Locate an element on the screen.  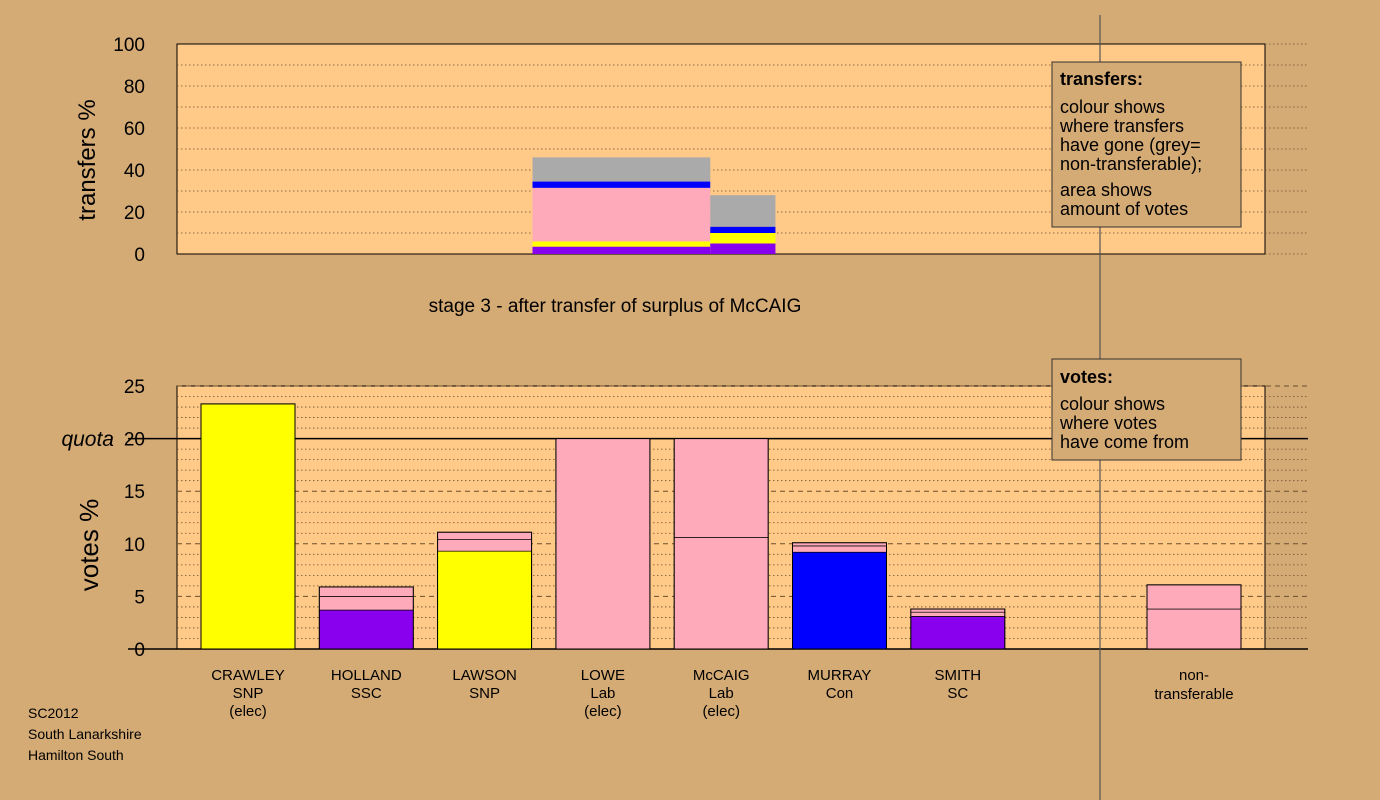
candidate-name: MURRAY is located at coordinates (840, 675).